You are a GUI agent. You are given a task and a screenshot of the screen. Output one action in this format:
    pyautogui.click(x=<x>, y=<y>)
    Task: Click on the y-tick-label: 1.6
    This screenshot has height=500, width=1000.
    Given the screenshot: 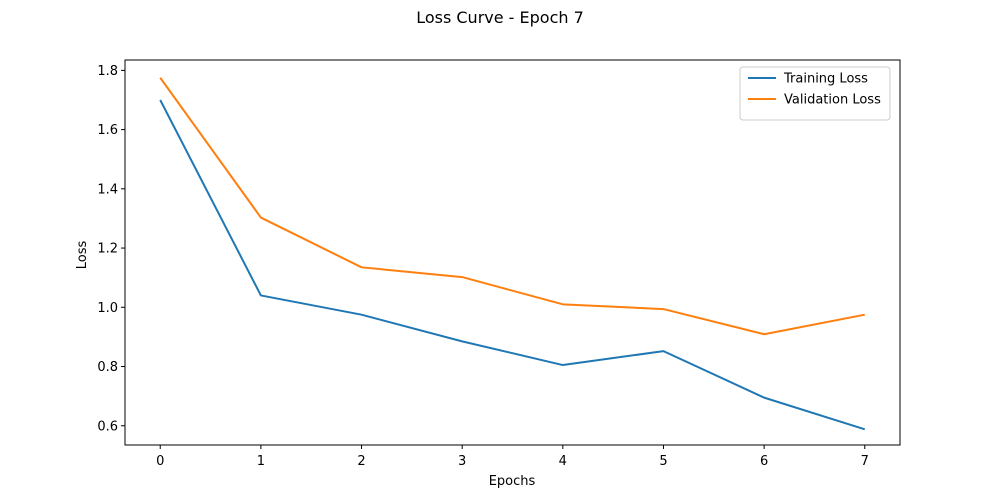 What is the action you would take?
    pyautogui.click(x=107, y=130)
    